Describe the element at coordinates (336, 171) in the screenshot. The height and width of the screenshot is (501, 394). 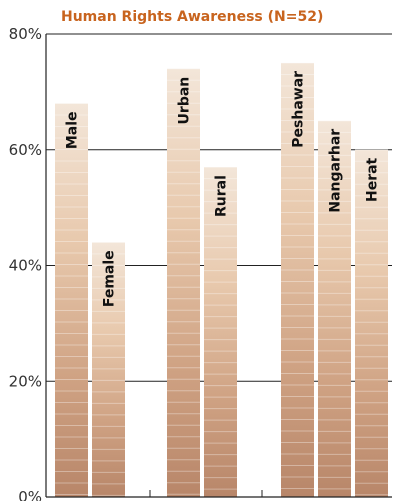
I see `bar-label-nangarhar: Nangarhar` at that location.